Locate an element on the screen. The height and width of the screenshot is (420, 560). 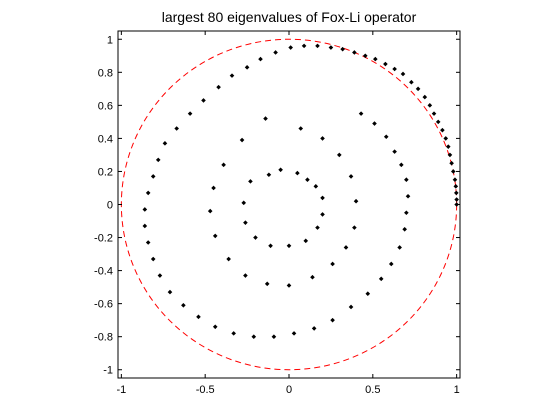
y-tick-label: 0.2 is located at coordinates (105, 172).